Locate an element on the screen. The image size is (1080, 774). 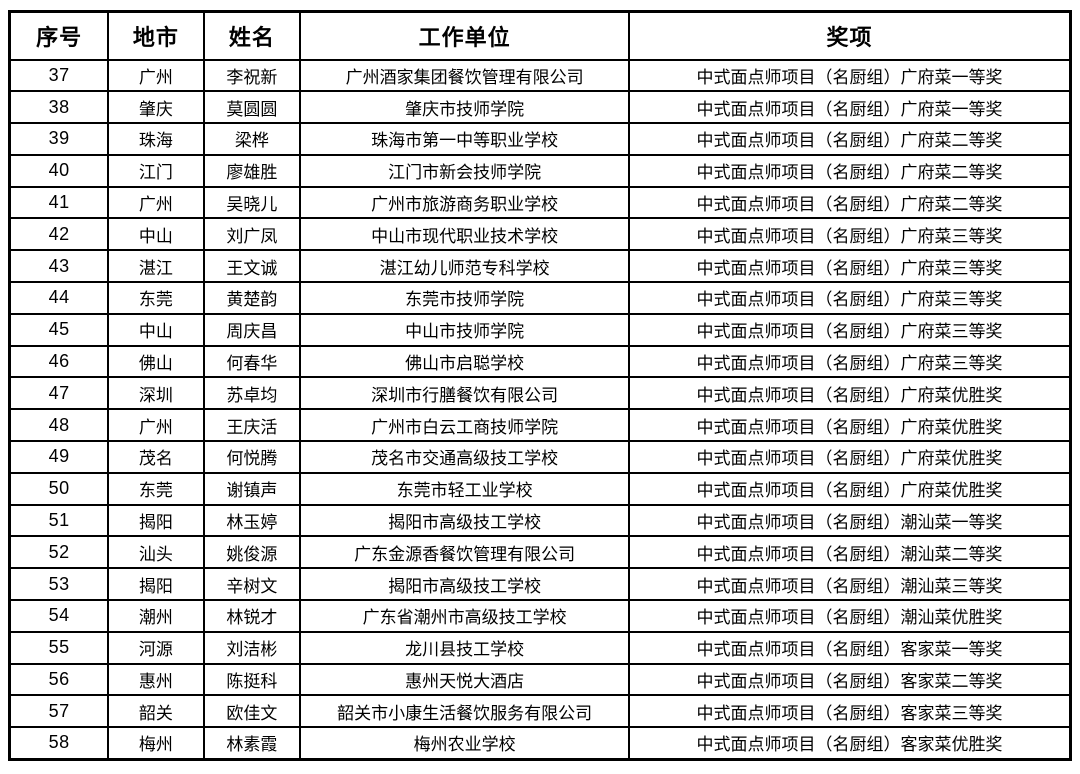
table-row: 55 河源 刘洁彬 龙川县技工学校 中式面点师项目（名厨组）客家菜一等奖 is located at coordinates (540, 647).